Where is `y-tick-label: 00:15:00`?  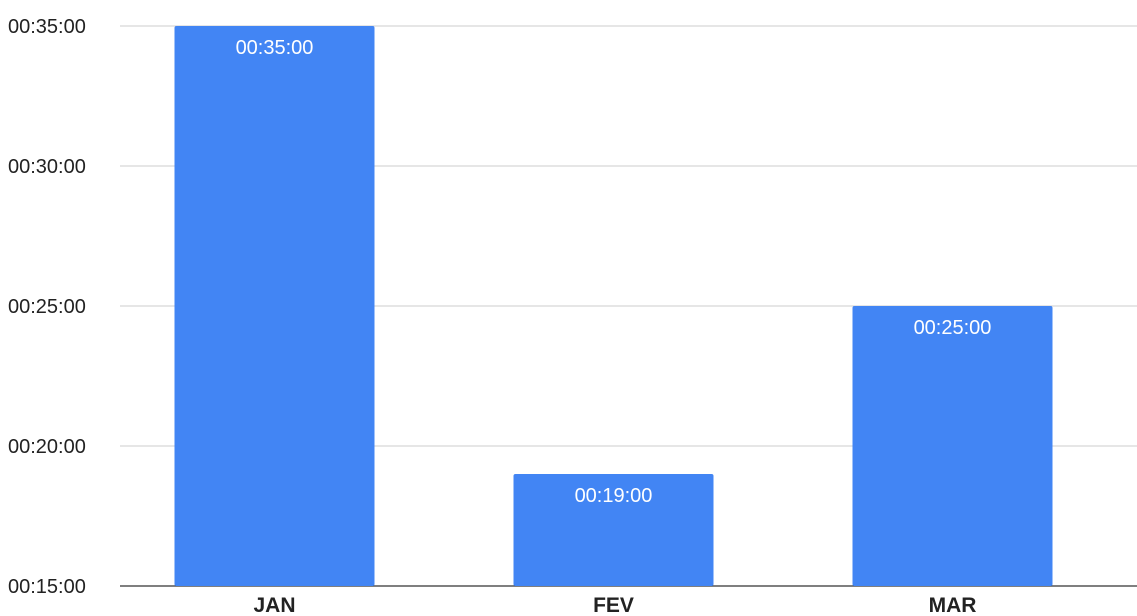
y-tick-label: 00:15:00 is located at coordinates (47, 587).